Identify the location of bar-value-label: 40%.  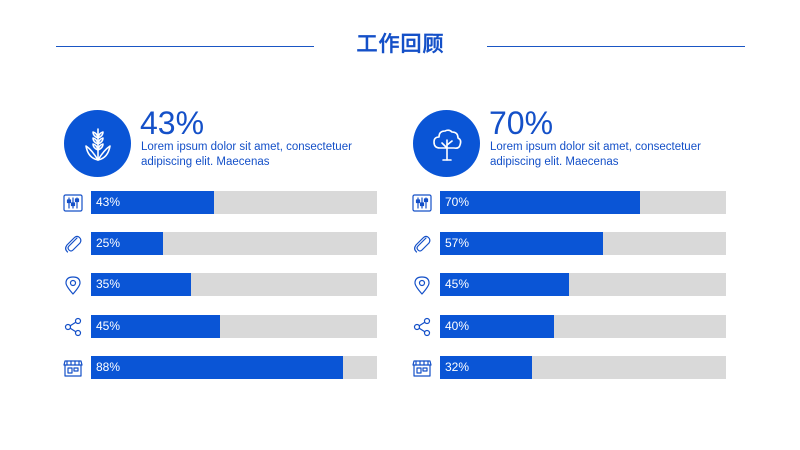
(457, 326).